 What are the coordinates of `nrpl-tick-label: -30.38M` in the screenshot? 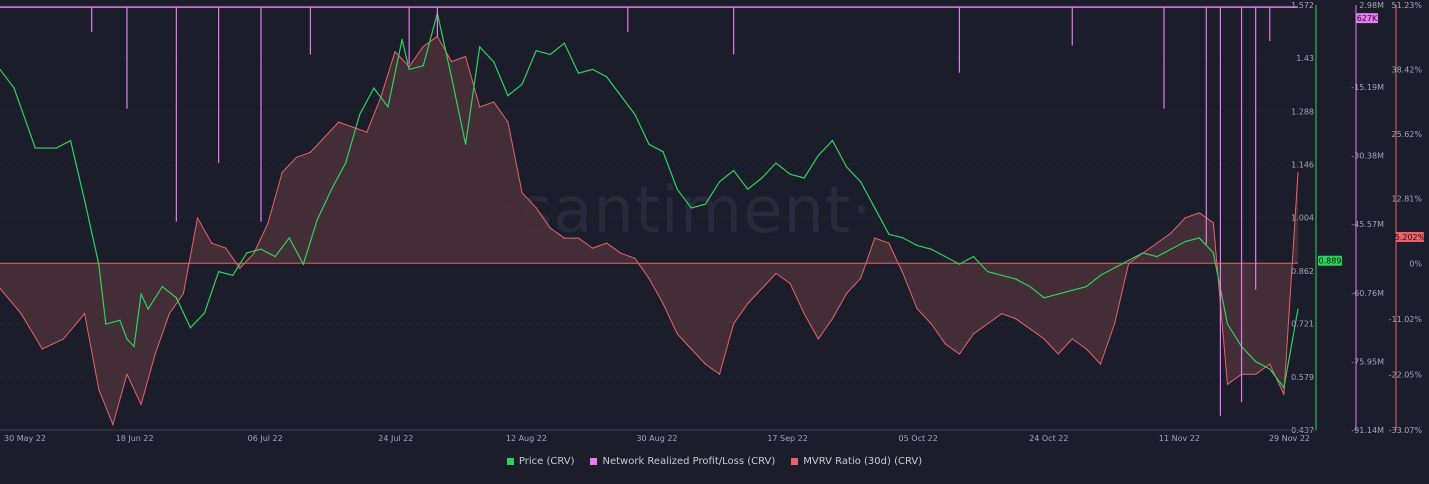 It's located at (1367, 156).